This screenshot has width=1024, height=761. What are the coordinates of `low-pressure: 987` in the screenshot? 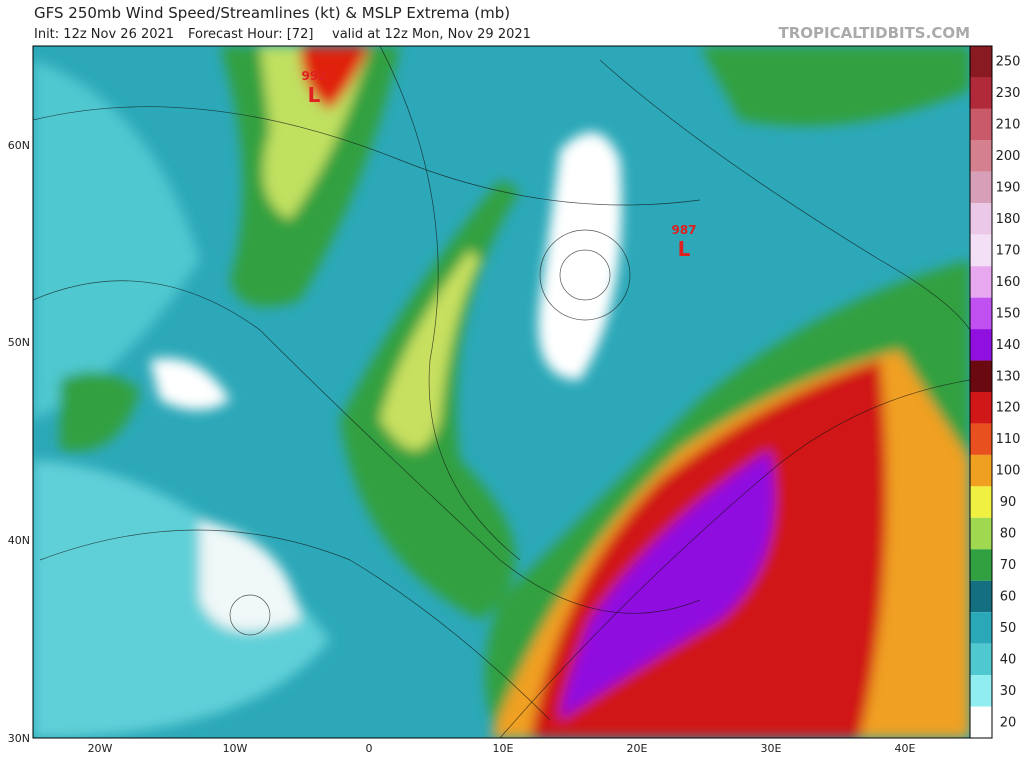 It's located at (683, 230).